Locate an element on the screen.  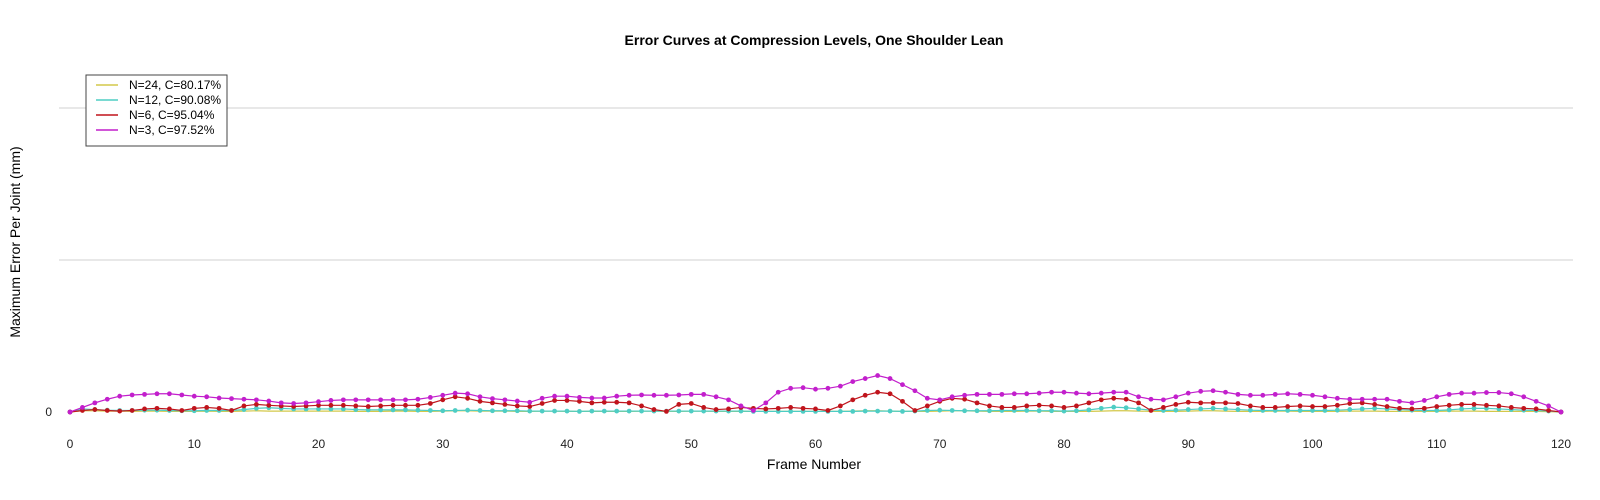
y-tick-label: 0 is located at coordinates (48, 412).